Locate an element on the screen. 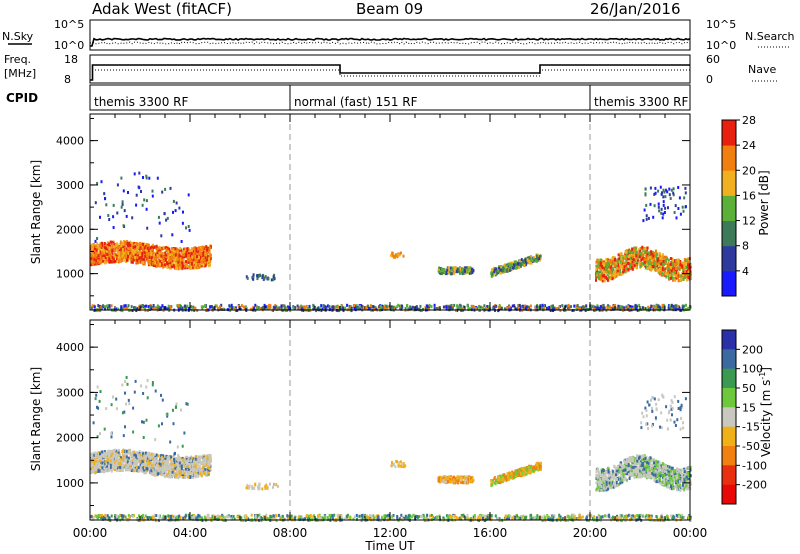  colorbar-segment is located at coordinates (729, 133).